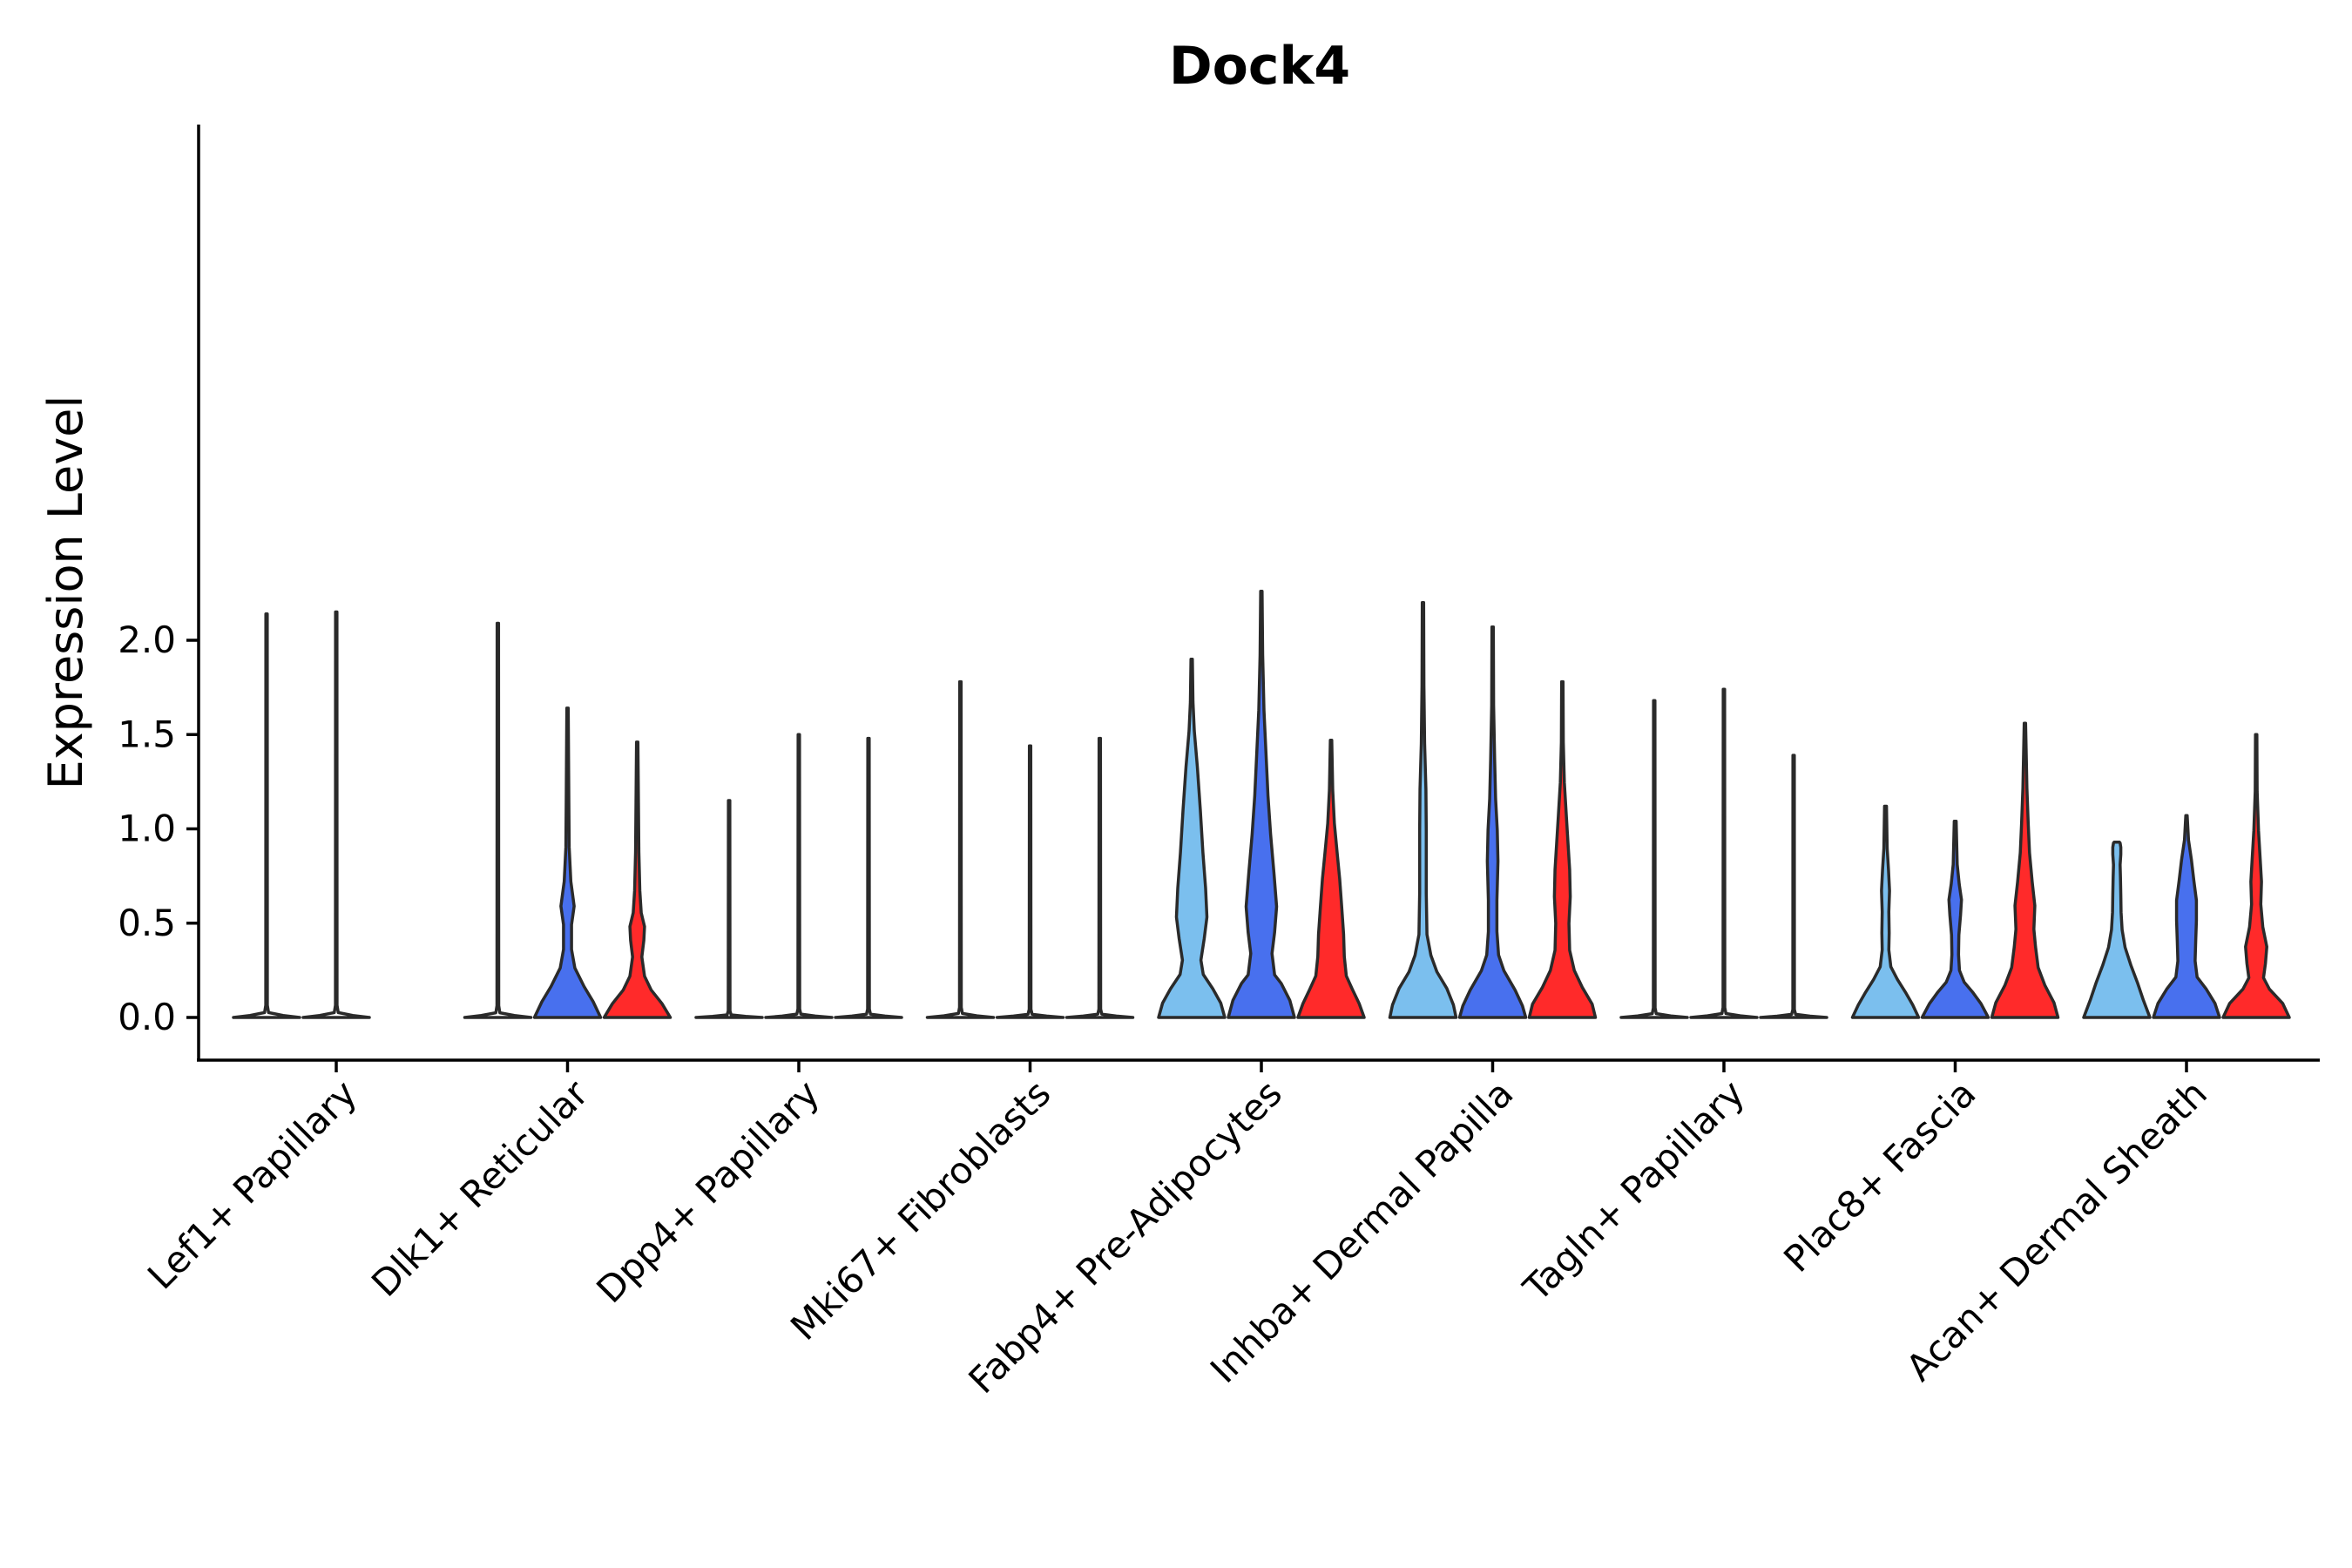 Image resolution: width=2352 pixels, height=1568 pixels. Describe the element at coordinates (147, 734) in the screenshot. I see `y-tick-label: 1.5` at that location.